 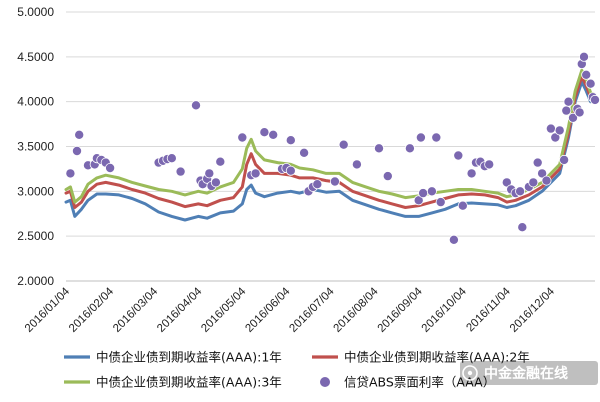 What do you see at coordinates (136, 310) in the screenshot?
I see `x-tick-label: 2016/03/04` at bounding box center [136, 310].